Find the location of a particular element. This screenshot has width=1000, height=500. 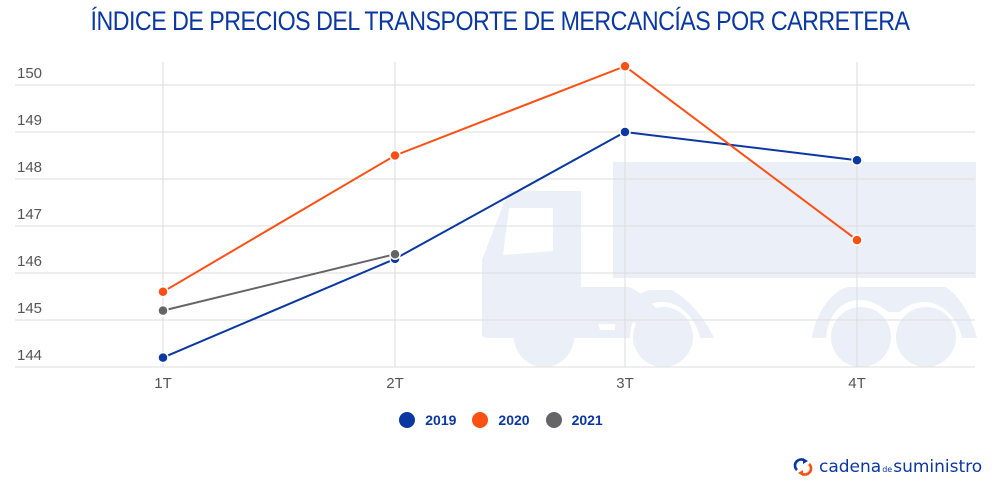

legend-item-2020: 2020 is located at coordinates (501, 420).